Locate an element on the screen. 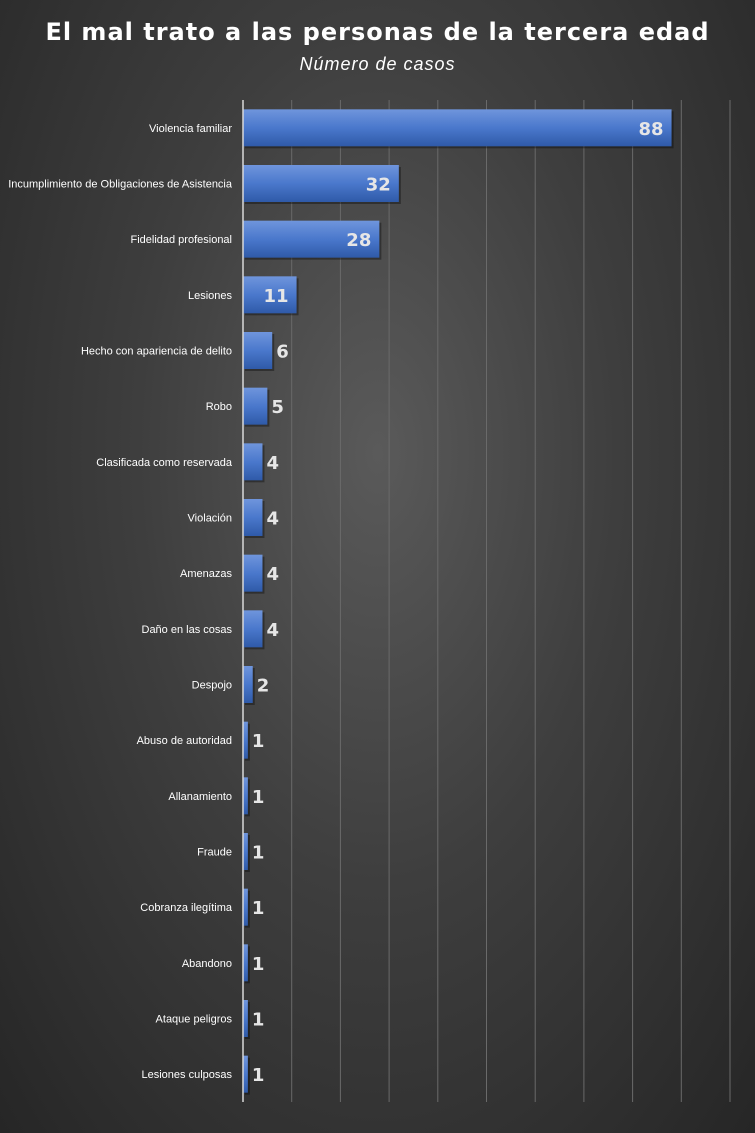 This screenshot has height=1133, width=755. category-label: Abuso de autoridad is located at coordinates (184, 741).